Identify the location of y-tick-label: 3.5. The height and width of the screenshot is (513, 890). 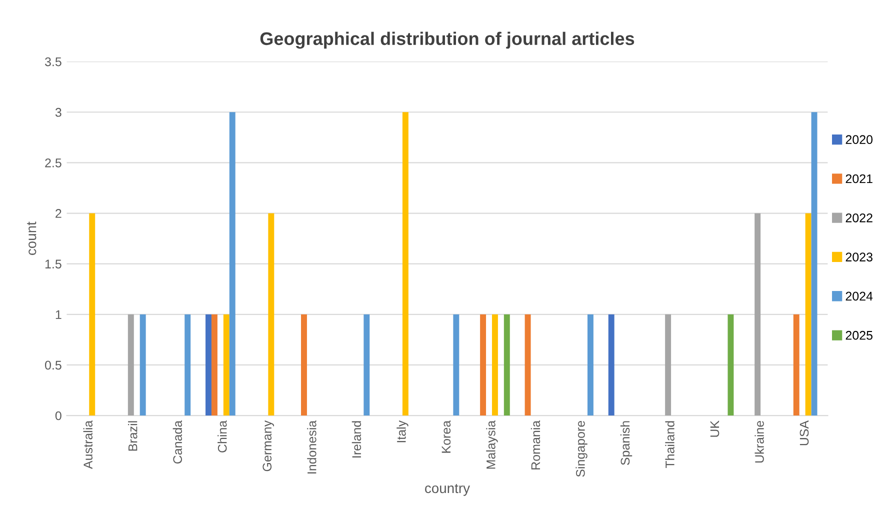
(53, 61).